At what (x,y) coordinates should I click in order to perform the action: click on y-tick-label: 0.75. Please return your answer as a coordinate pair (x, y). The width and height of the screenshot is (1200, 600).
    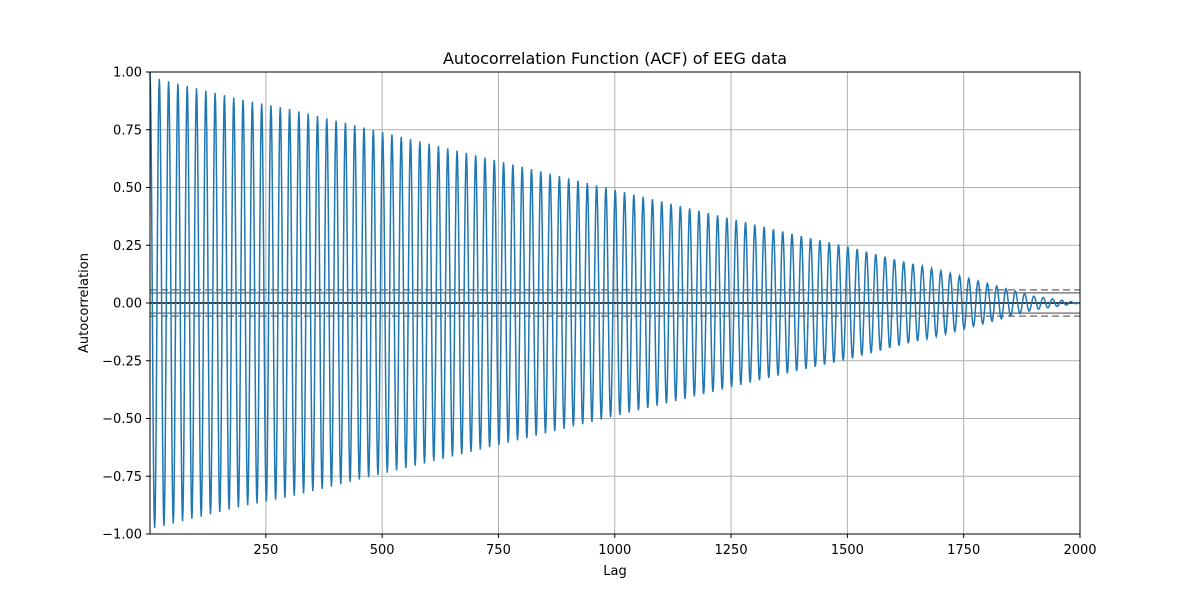
    Looking at the image, I should click on (127, 130).